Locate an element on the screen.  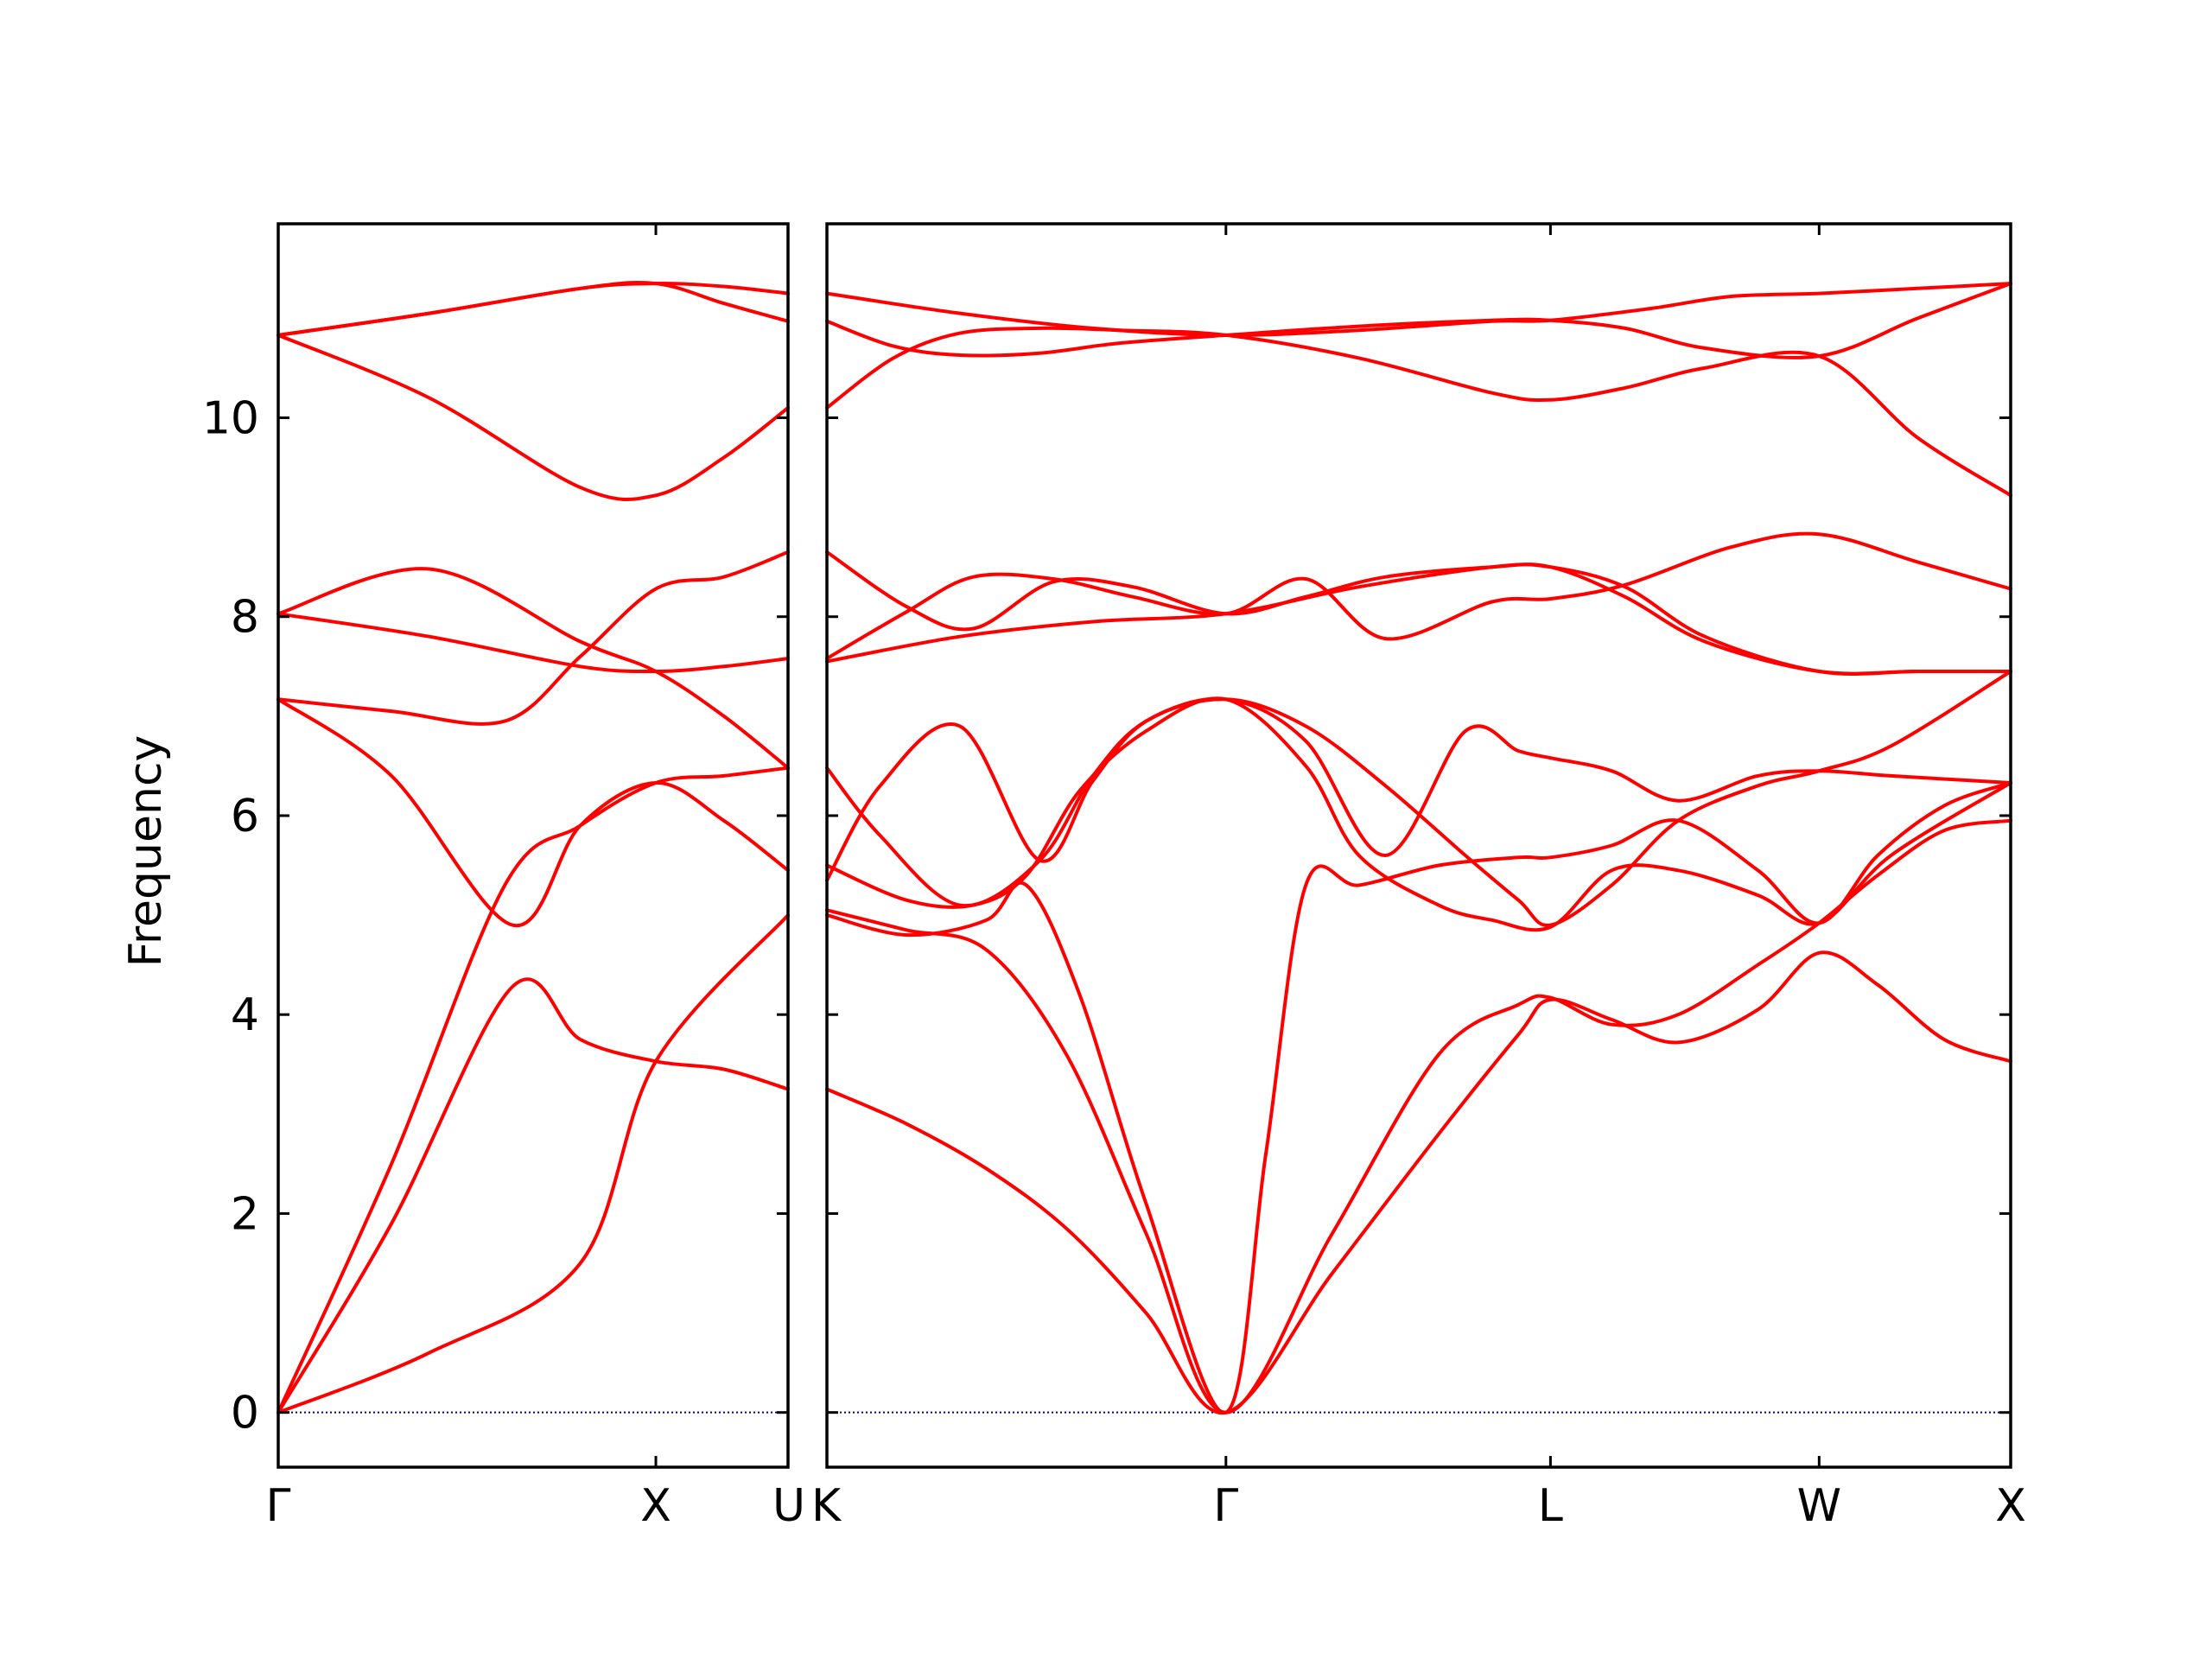
y-axis-label: Frequency is located at coordinates (146, 851).